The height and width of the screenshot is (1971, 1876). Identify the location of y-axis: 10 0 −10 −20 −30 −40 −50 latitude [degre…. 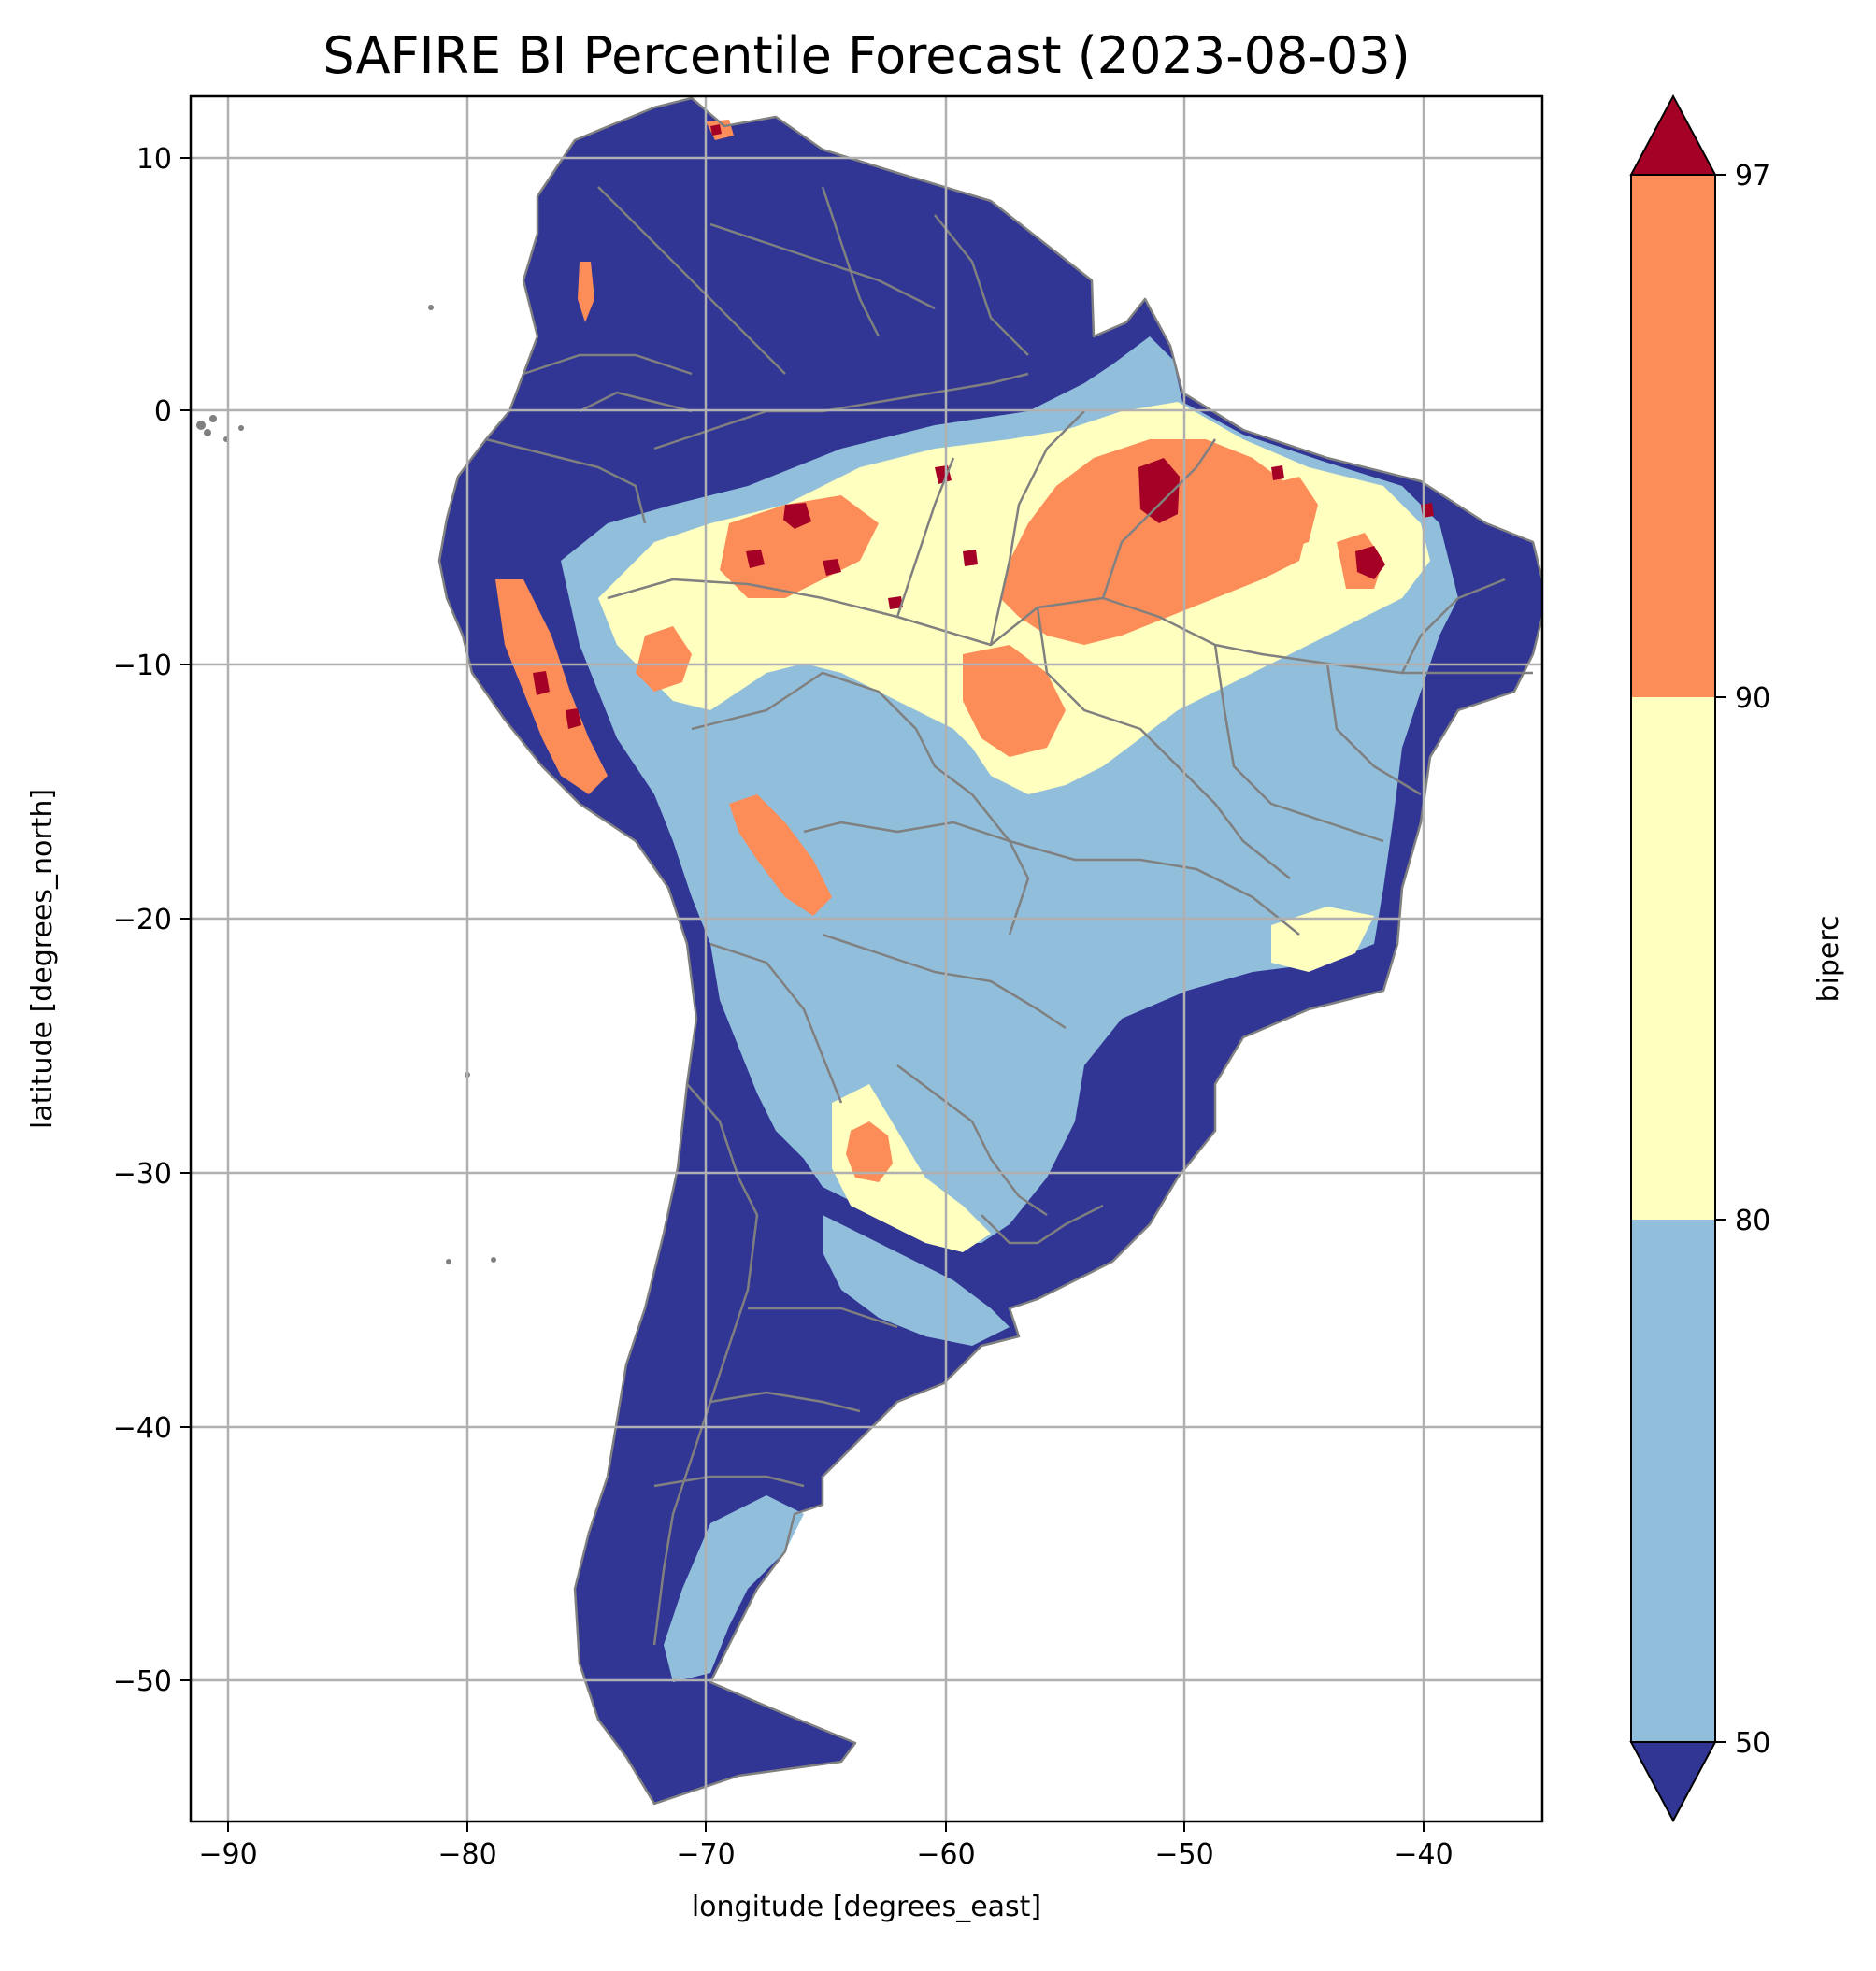
(109, 920).